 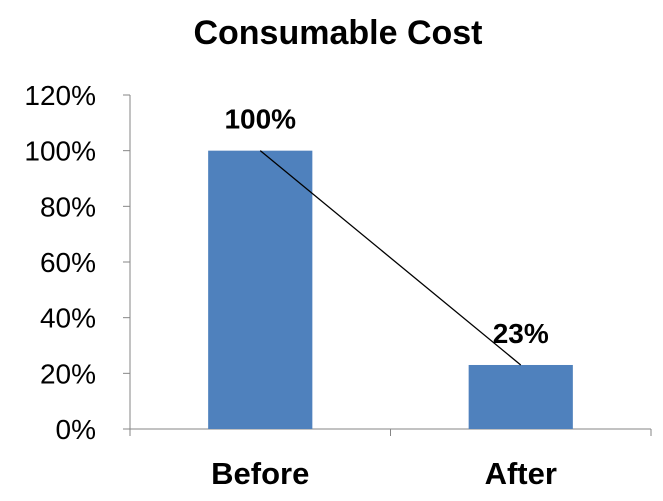 I want to click on x-category-label: After, so click(x=521, y=473).